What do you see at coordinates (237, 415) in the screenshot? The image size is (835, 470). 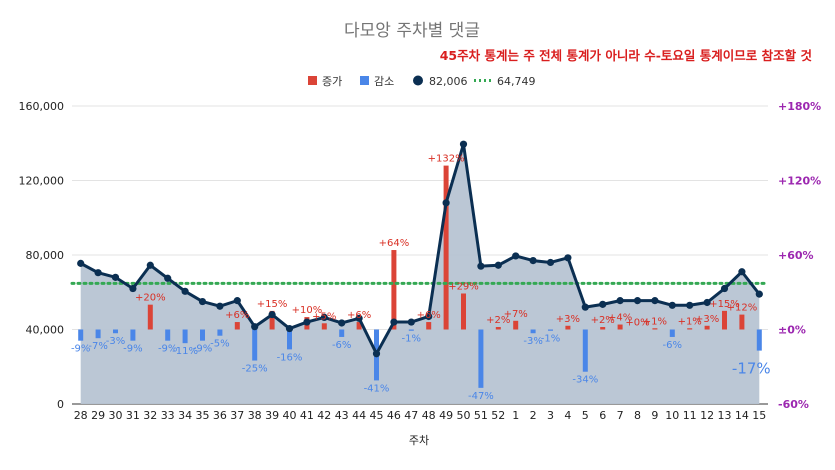 I see `x-tick-label: 37` at bounding box center [237, 415].